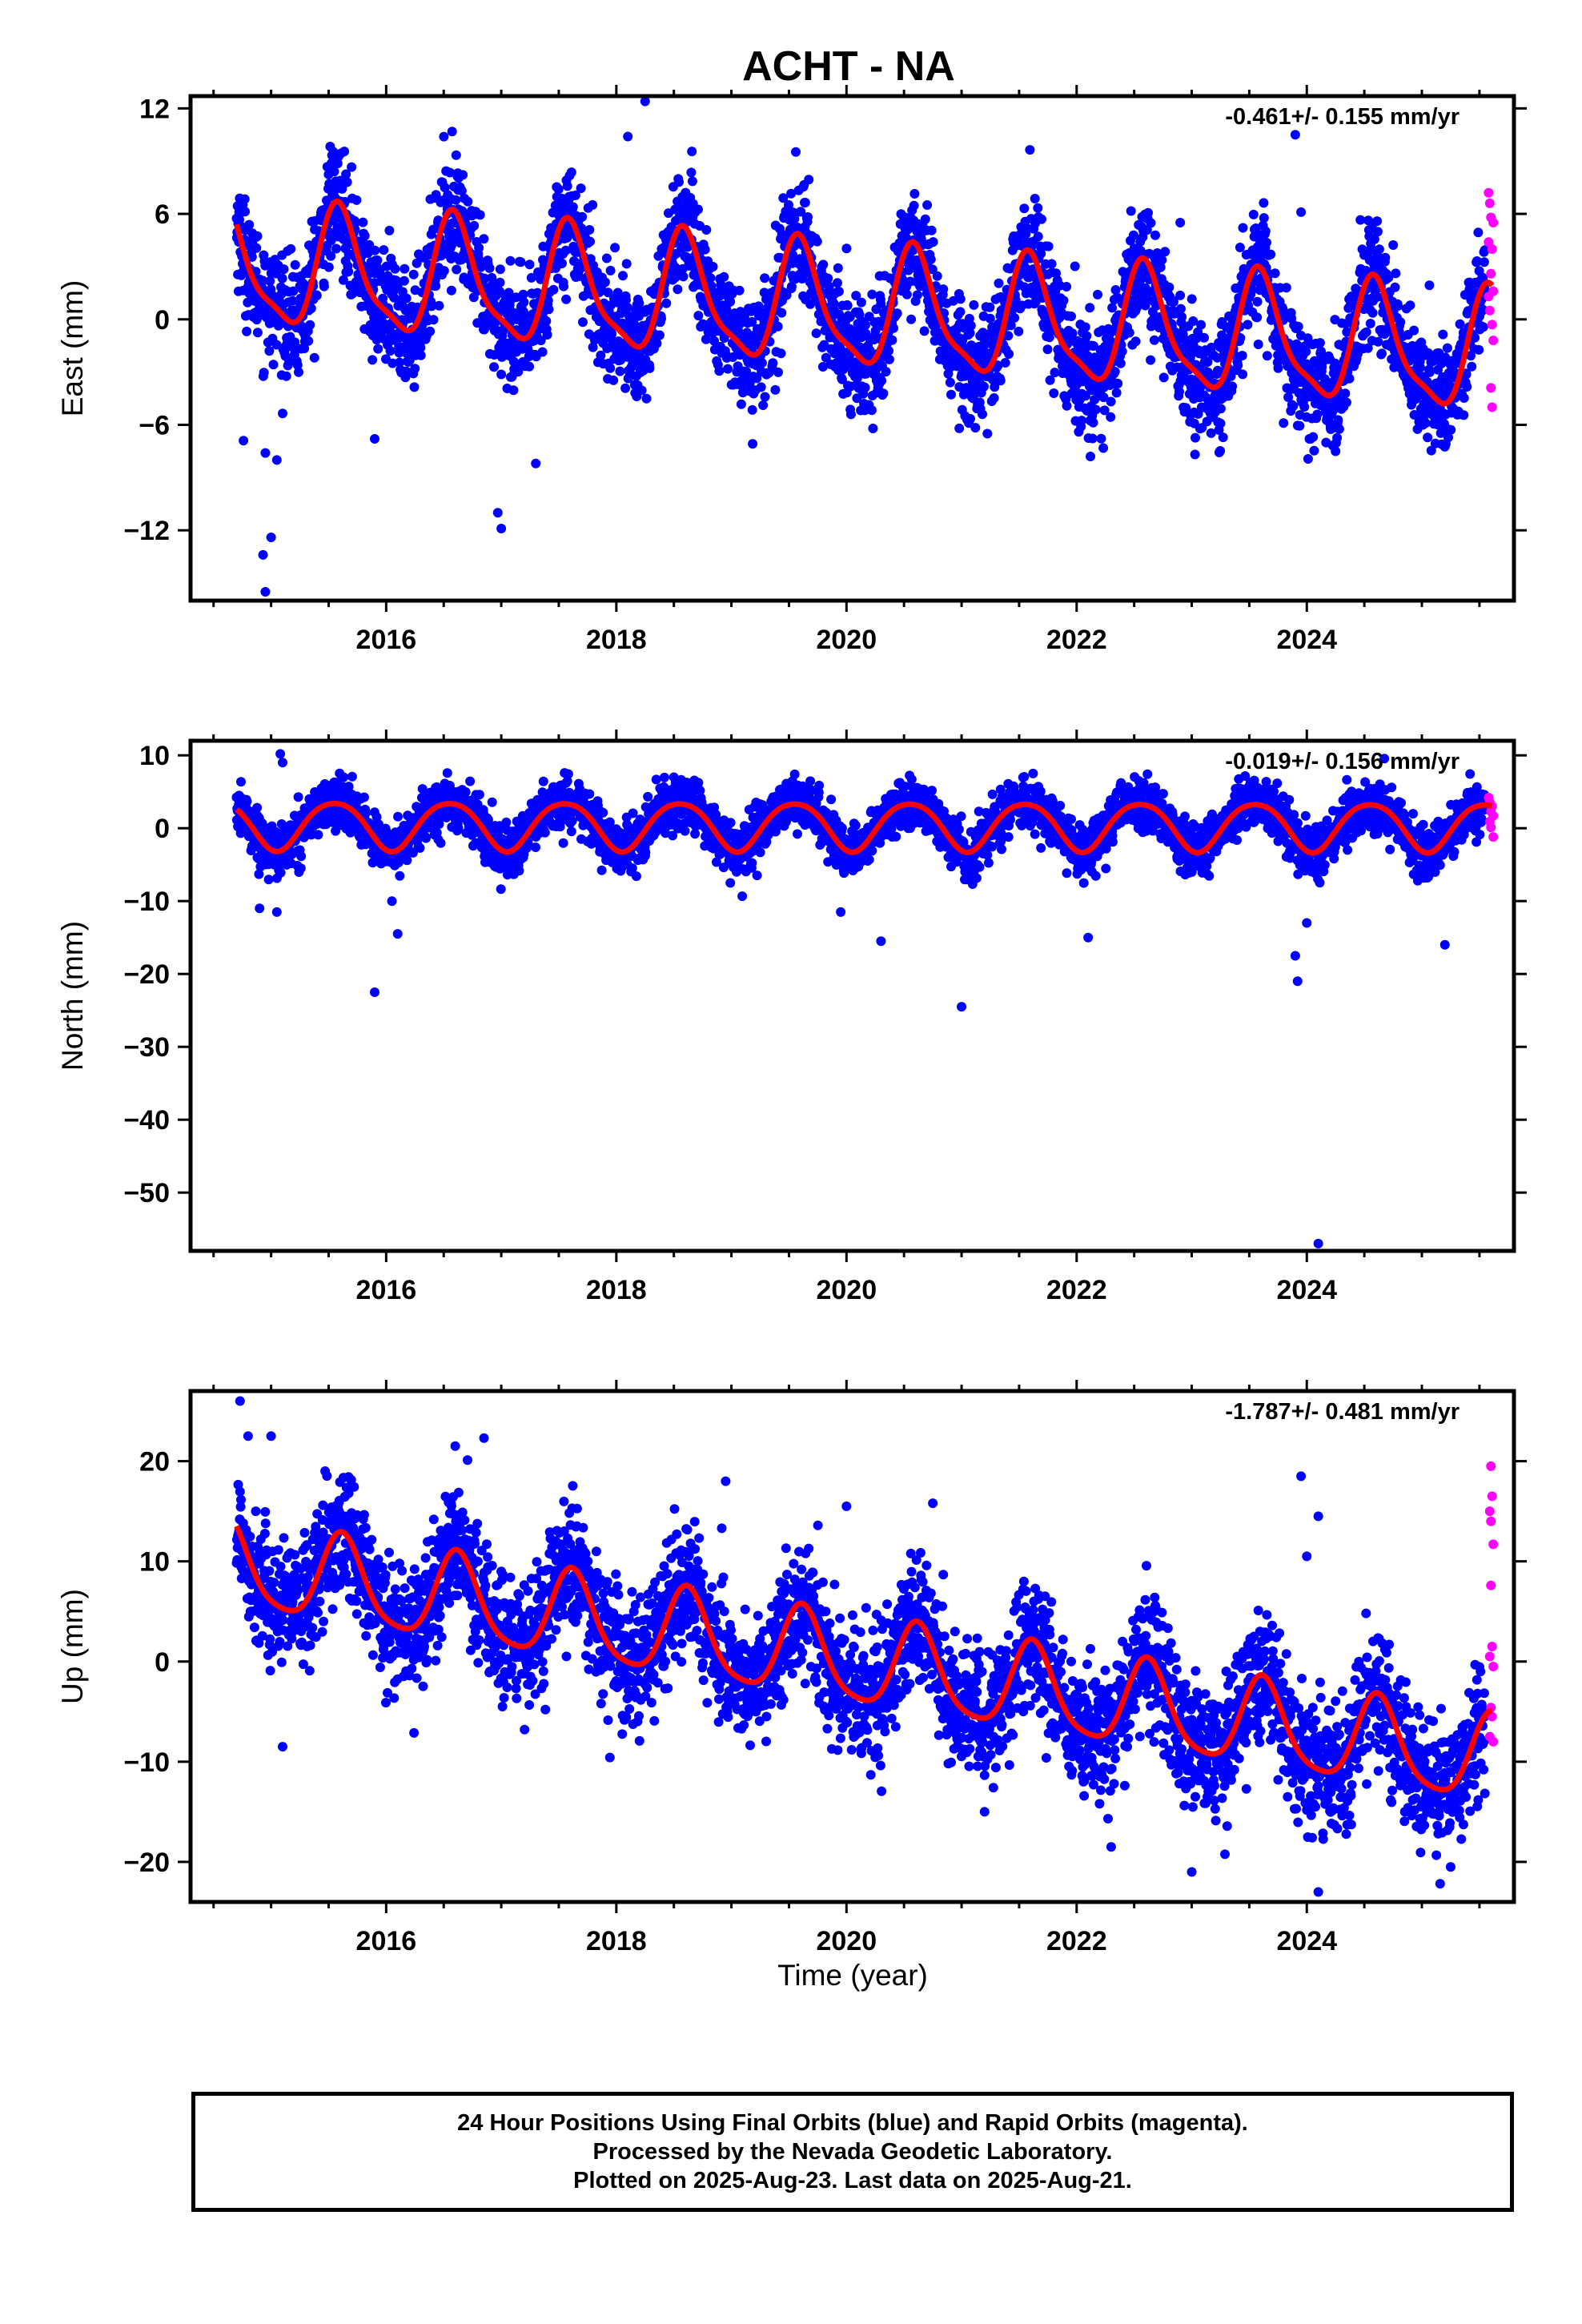  Describe the element at coordinates (1076, 640) in the screenshot. I see `x-tick-label: 2022` at that location.